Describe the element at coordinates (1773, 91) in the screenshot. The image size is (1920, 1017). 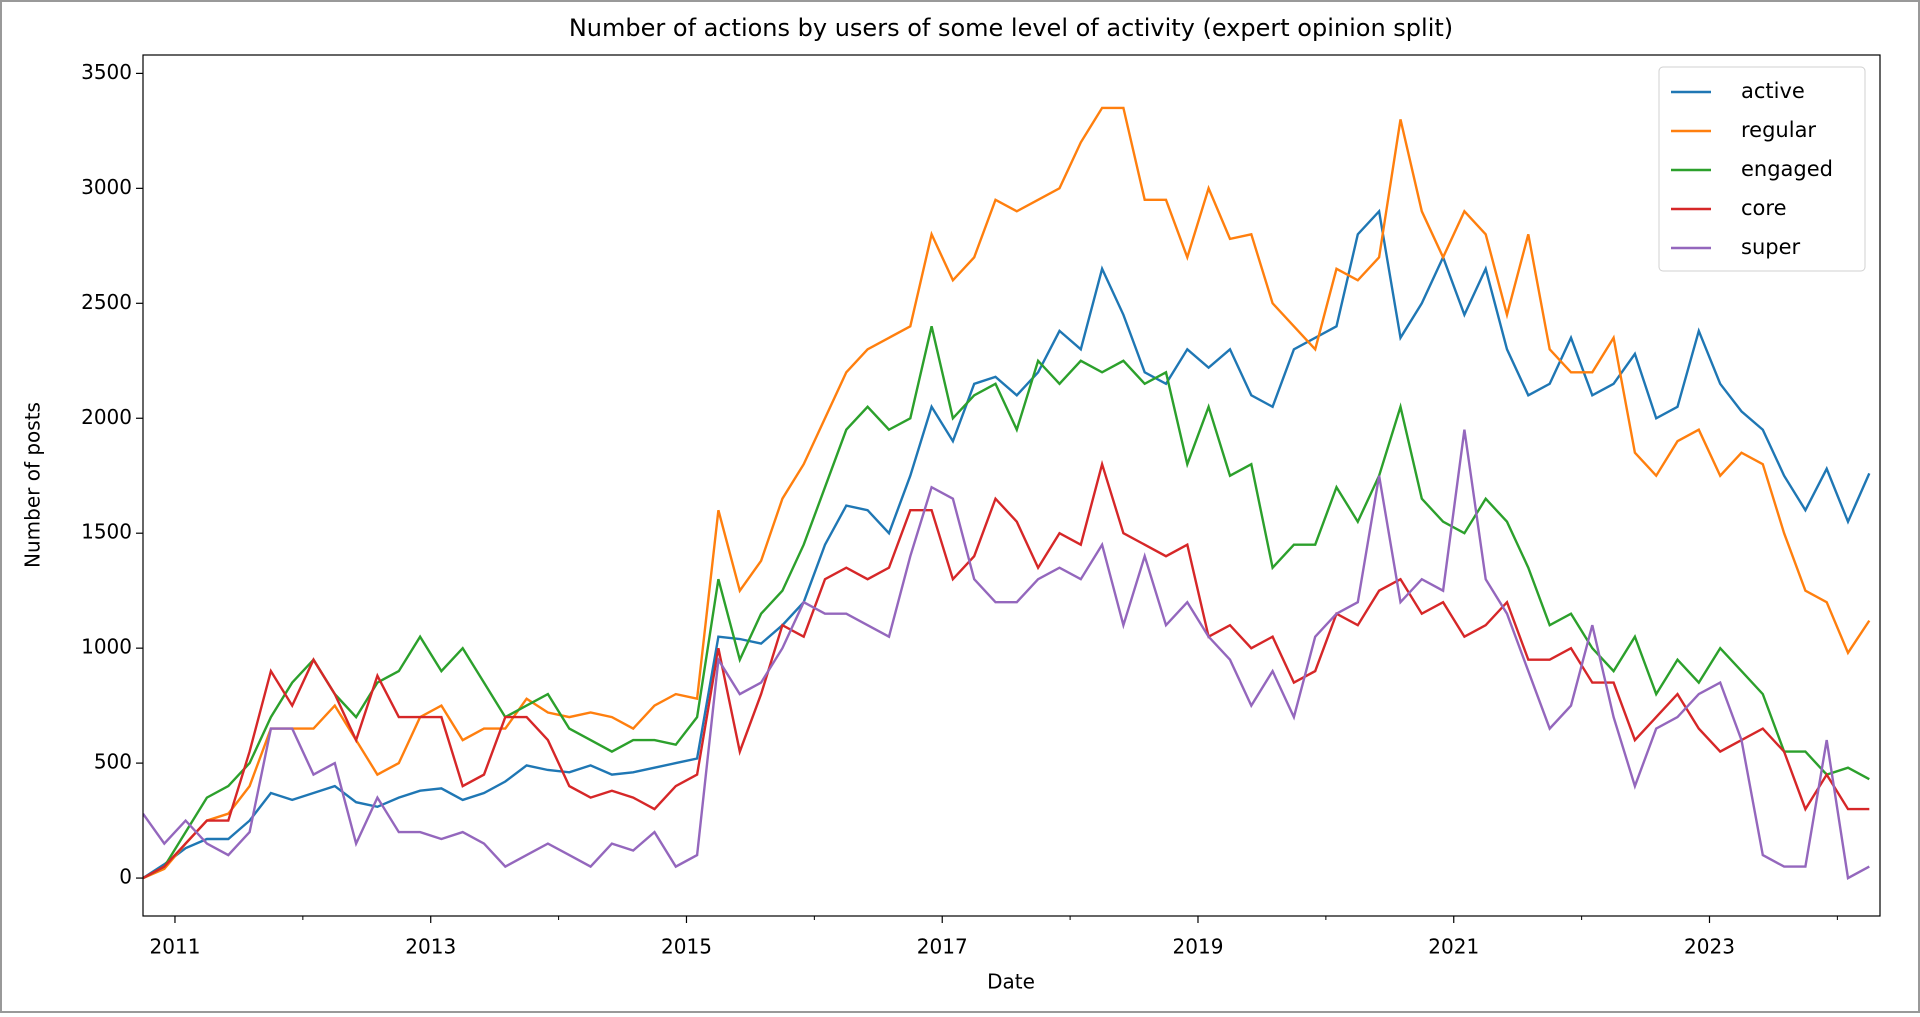
I see `legend-label: active` at that location.